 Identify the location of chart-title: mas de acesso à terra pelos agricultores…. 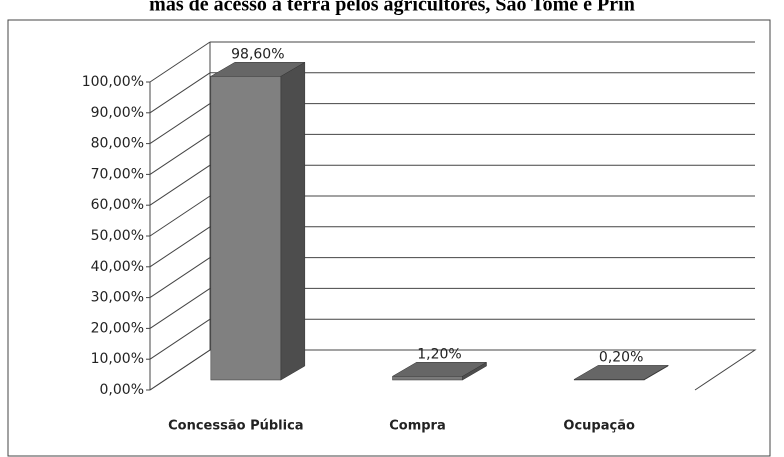
(392, 8).